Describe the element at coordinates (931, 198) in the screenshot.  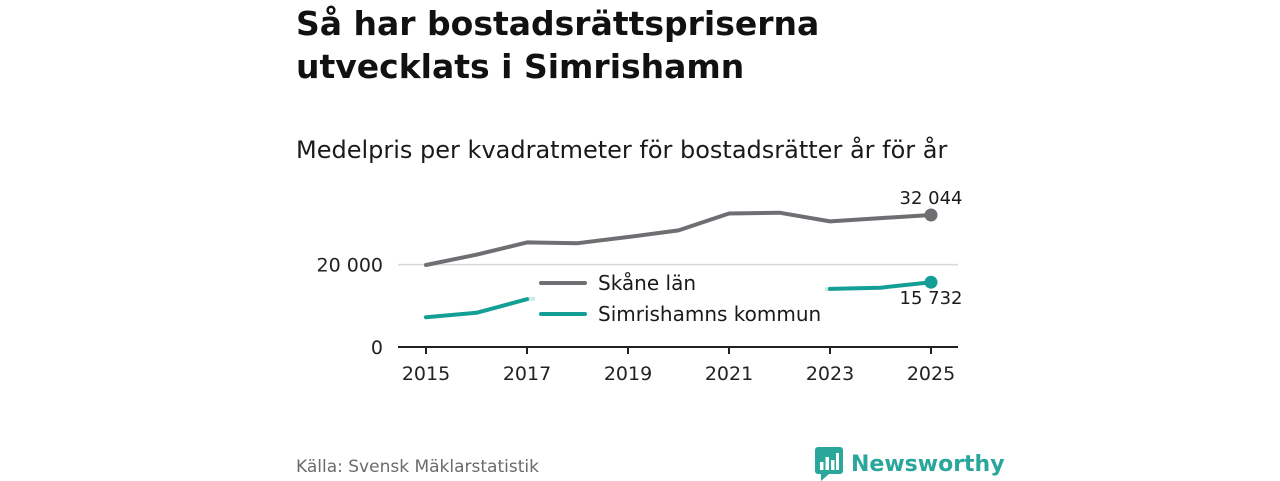
I see `end-label-skane: 32 044` at that location.